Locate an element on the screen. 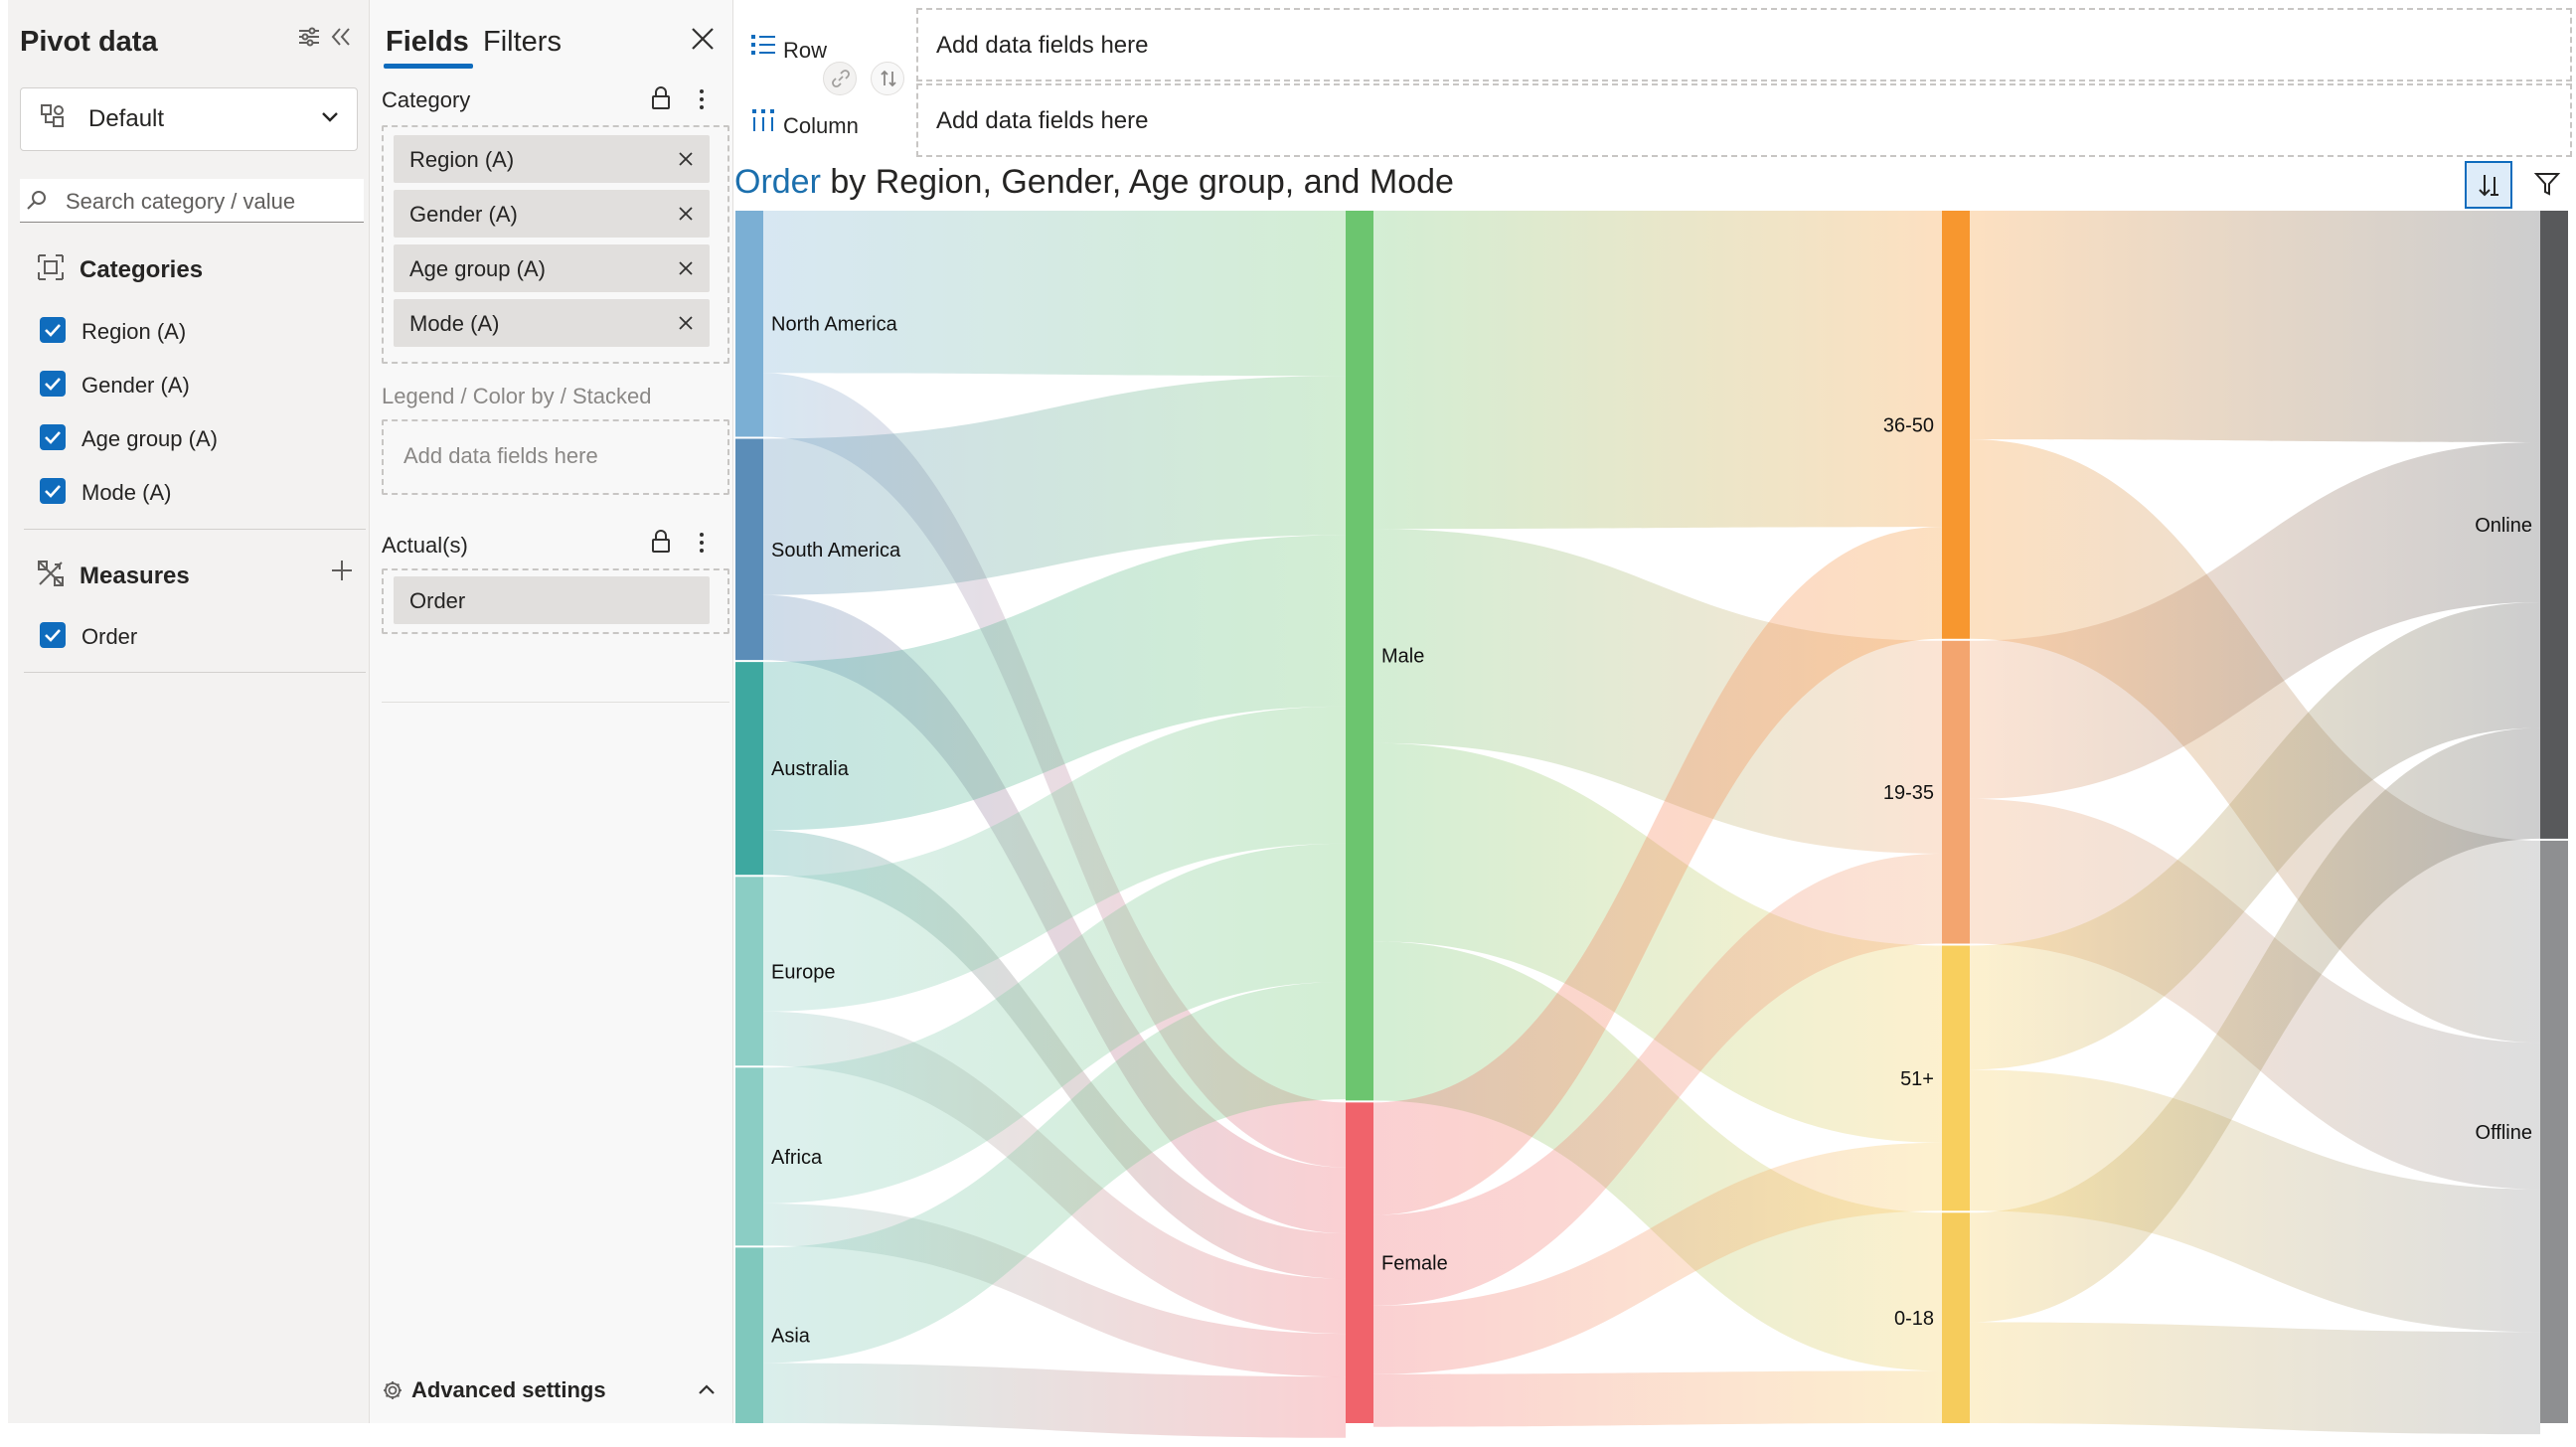 Image resolution: width=2576 pixels, height=1447 pixels. sankey-node-online is located at coordinates (2554, 525).